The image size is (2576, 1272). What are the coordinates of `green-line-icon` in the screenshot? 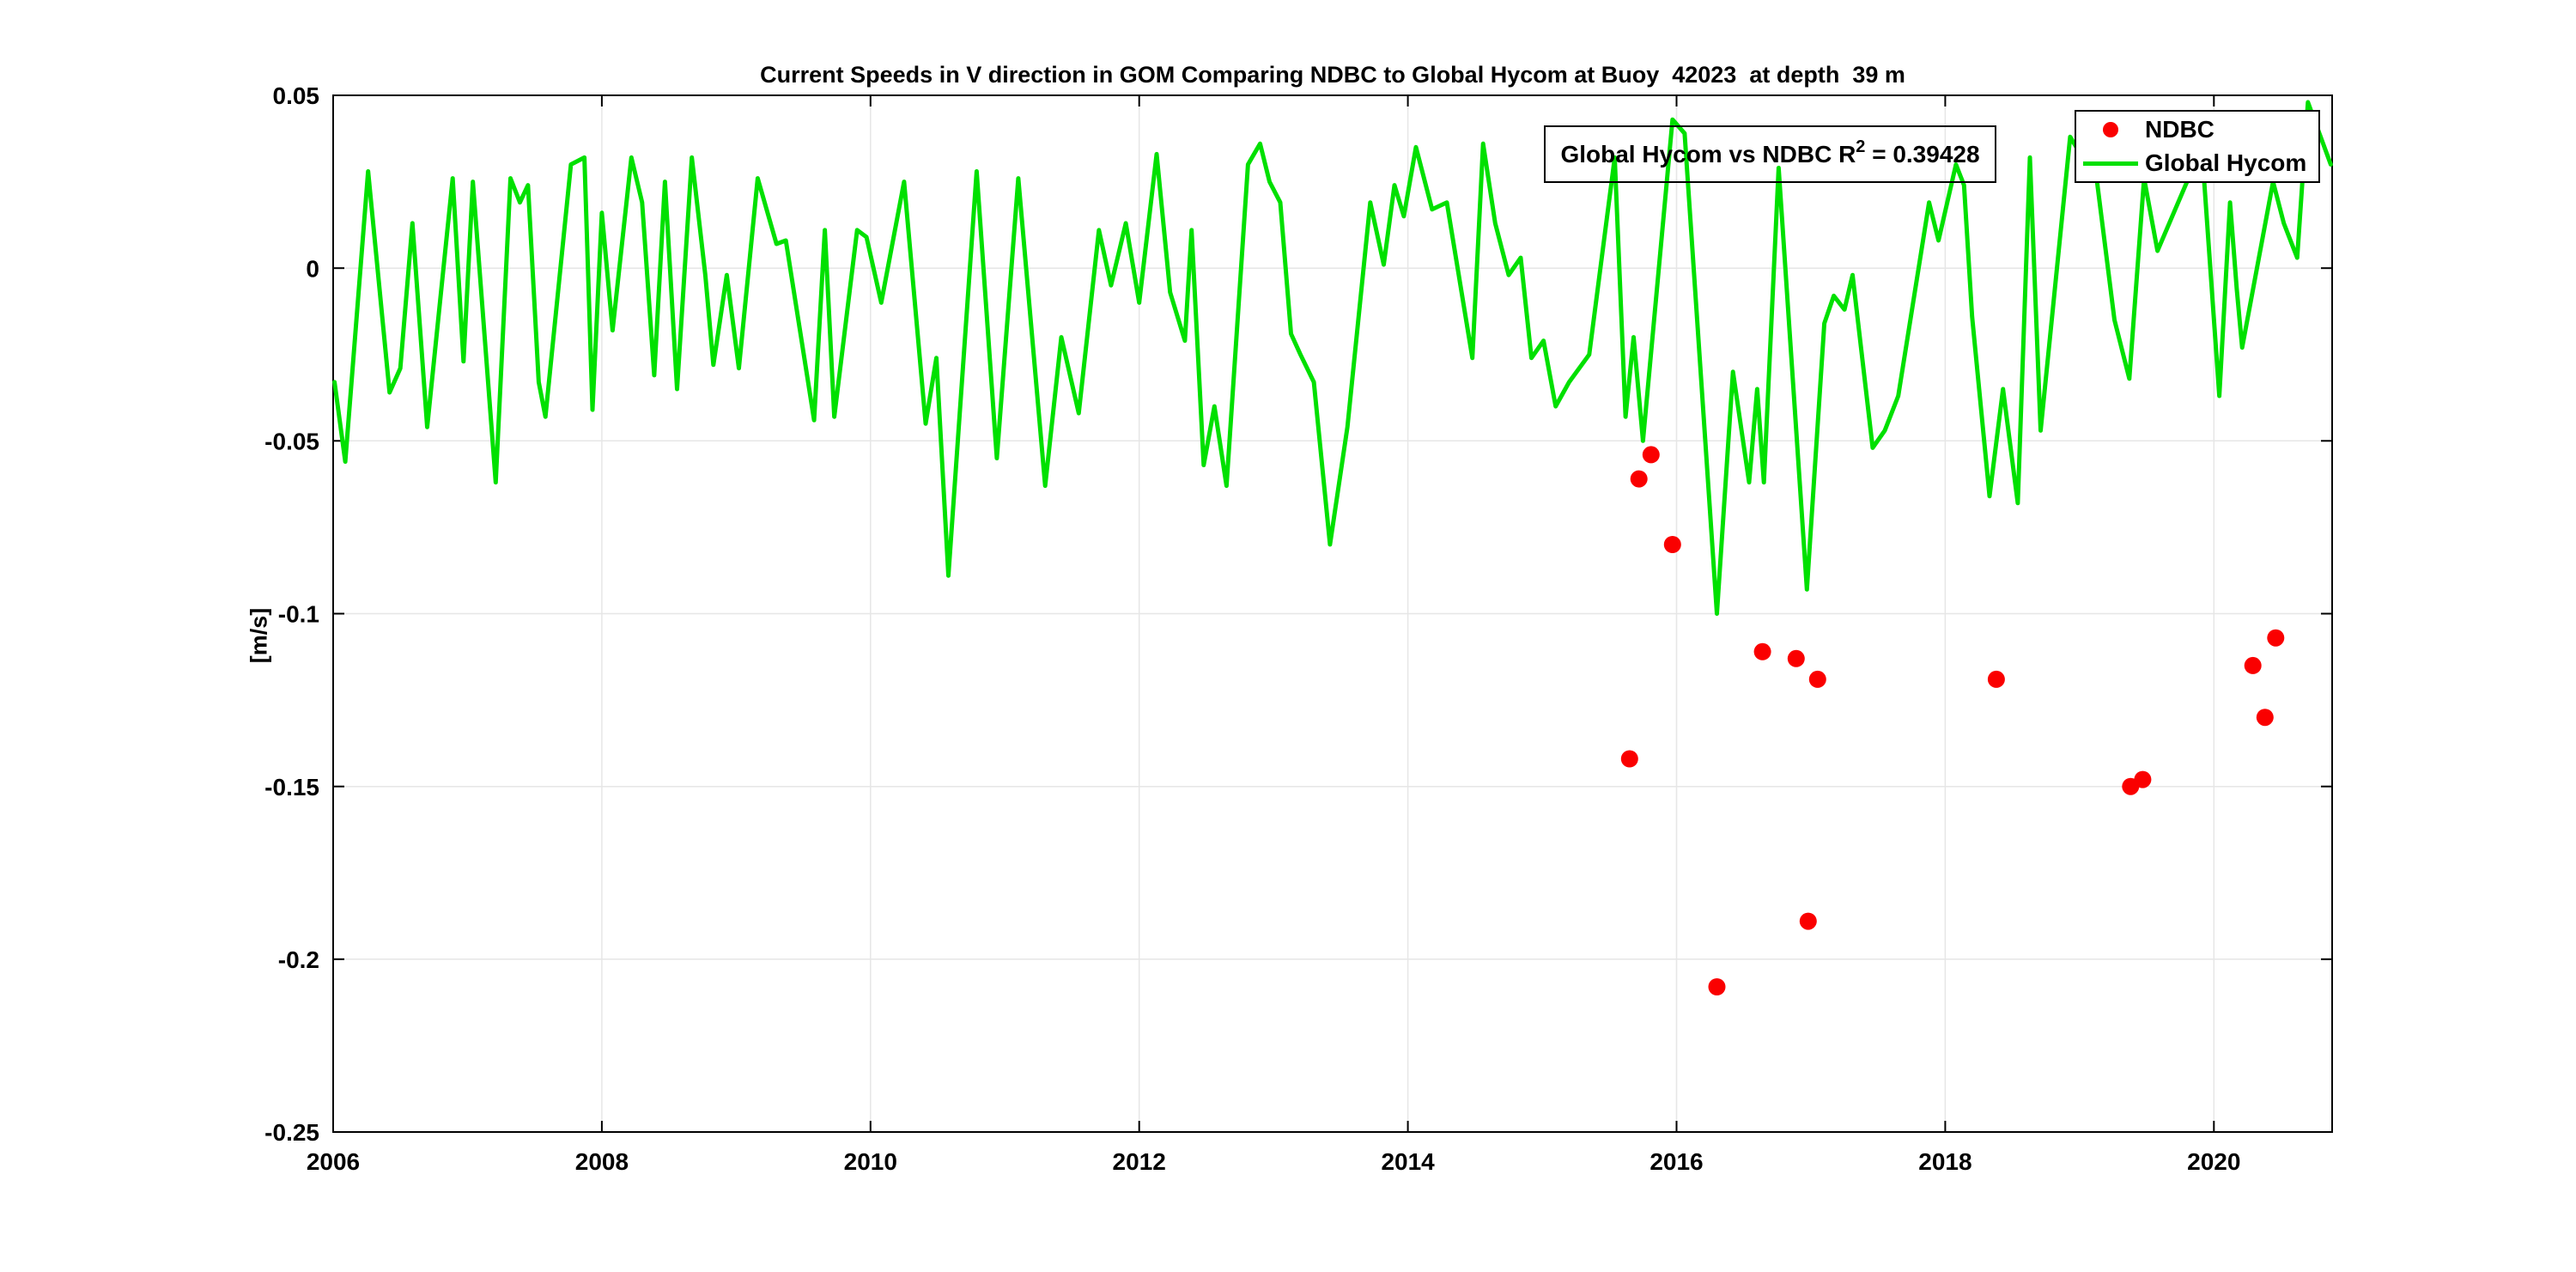 It's located at (2111, 163).